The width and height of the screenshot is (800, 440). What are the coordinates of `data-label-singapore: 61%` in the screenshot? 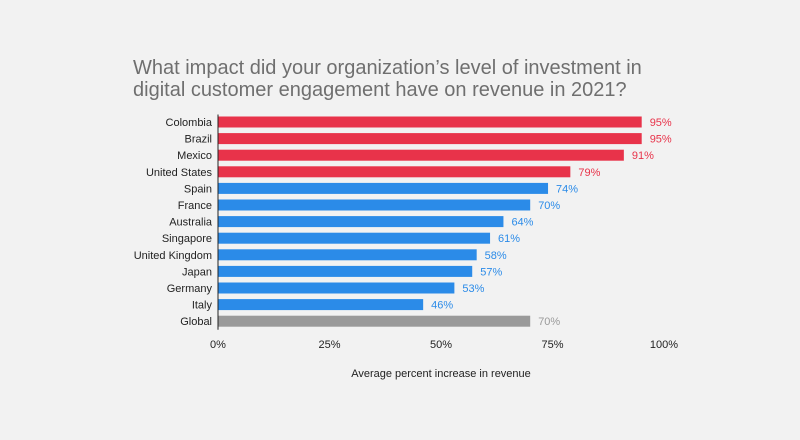 It's located at (509, 239).